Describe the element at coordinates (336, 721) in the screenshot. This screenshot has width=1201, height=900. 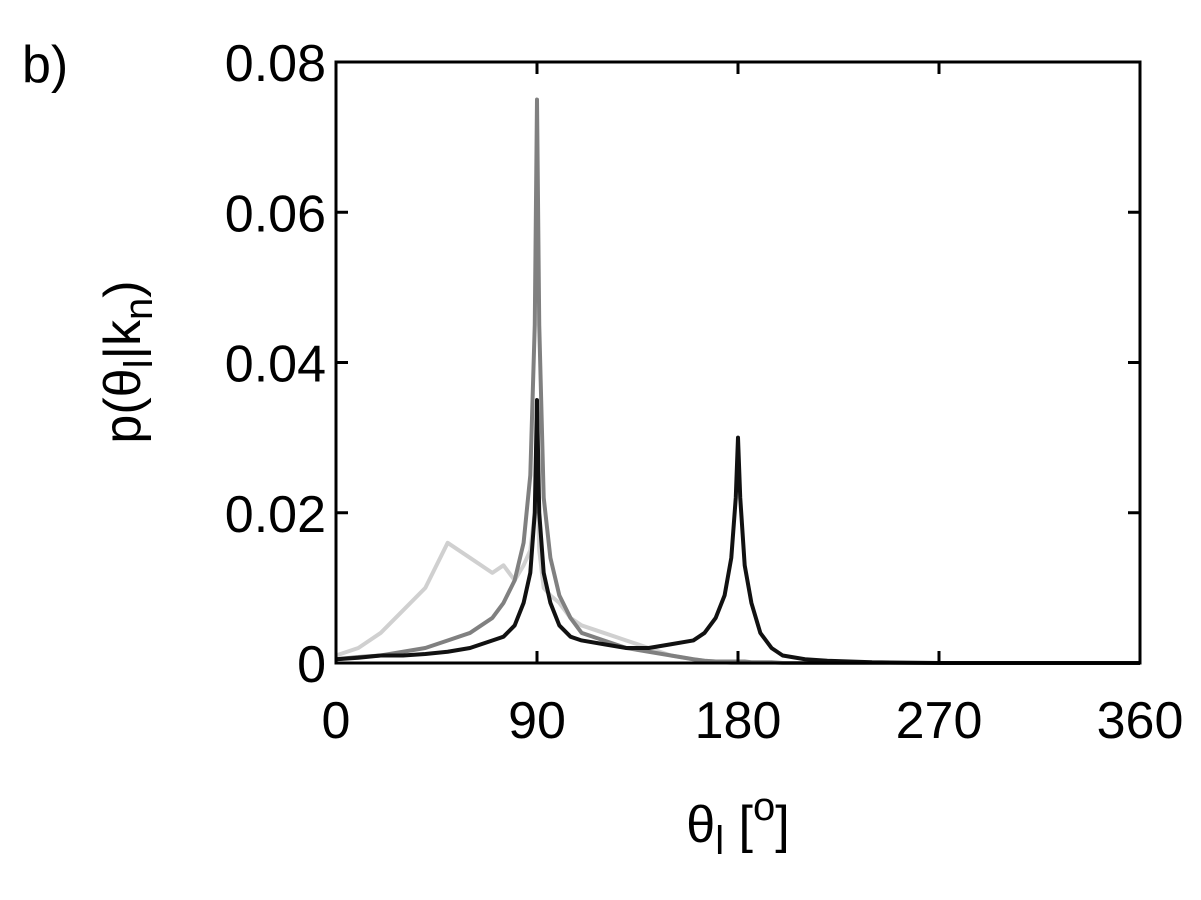
I see `x-tick-label: 0` at that location.